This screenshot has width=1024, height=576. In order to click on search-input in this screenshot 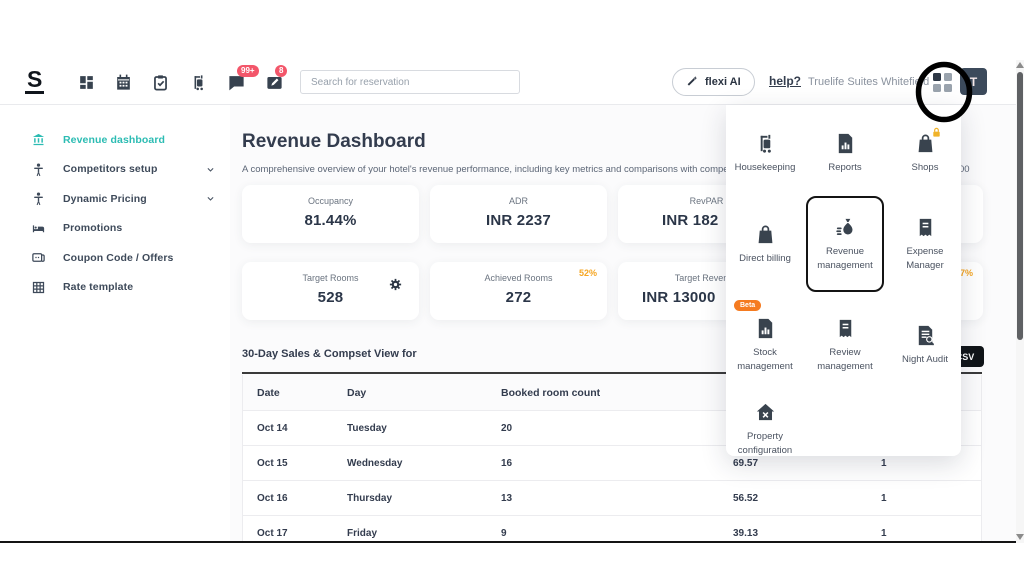, I will do `click(410, 82)`.